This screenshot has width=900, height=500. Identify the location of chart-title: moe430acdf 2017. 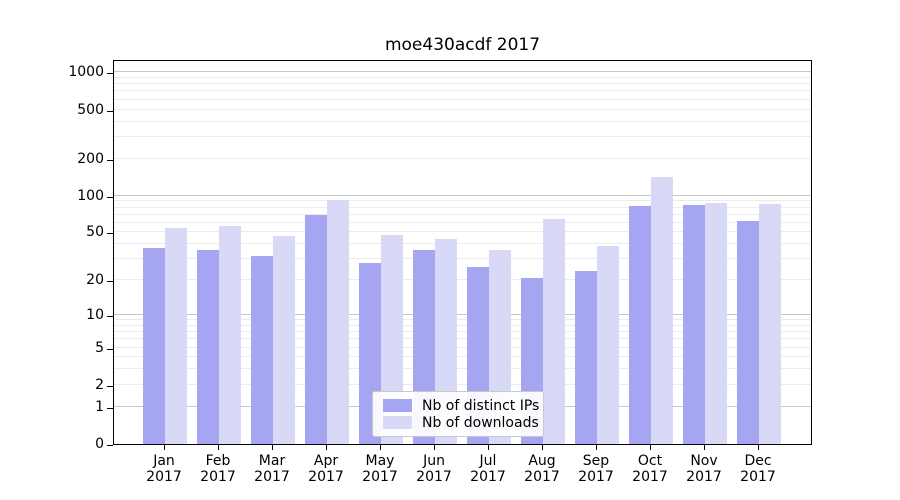
(462, 45).